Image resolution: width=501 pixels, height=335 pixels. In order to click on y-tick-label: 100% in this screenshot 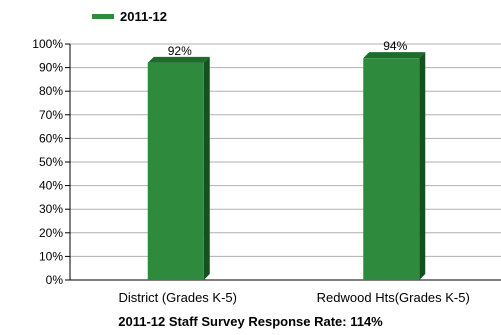, I will do `click(47, 44)`.